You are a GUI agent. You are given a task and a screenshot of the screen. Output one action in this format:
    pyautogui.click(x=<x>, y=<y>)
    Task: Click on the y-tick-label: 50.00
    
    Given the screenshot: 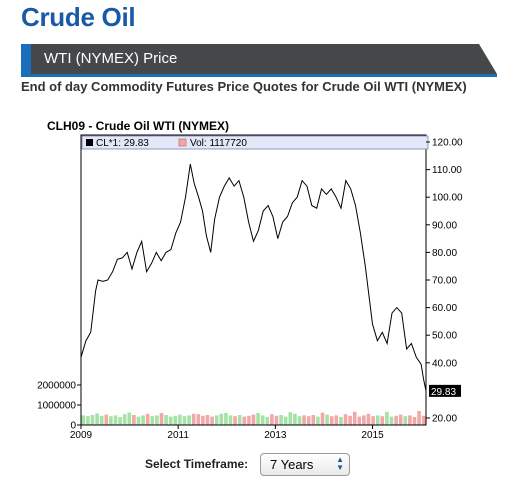 What is the action you would take?
    pyautogui.click(x=444, y=336)
    